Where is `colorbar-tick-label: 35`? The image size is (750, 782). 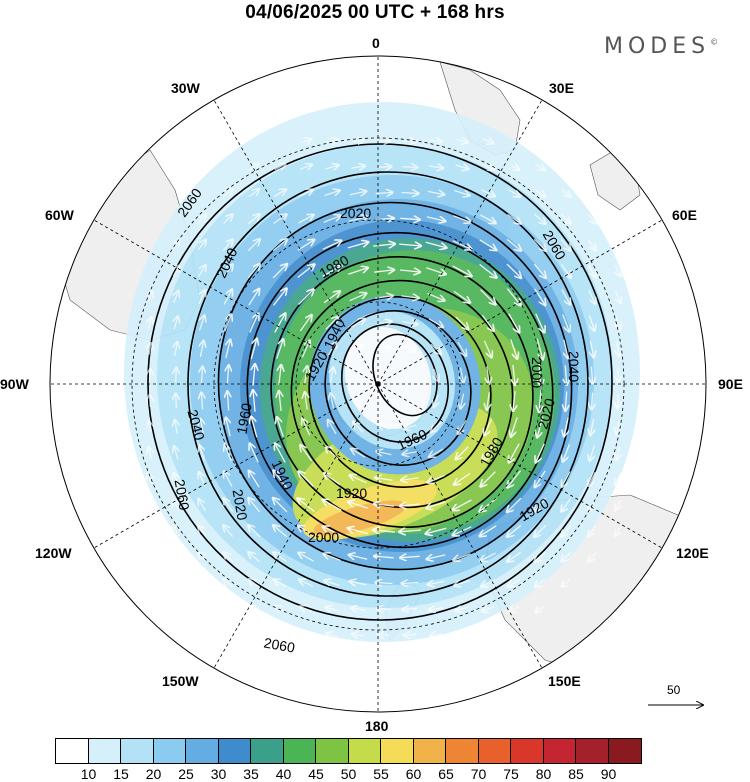
colorbar-tick-label: 35 is located at coordinates (251, 774).